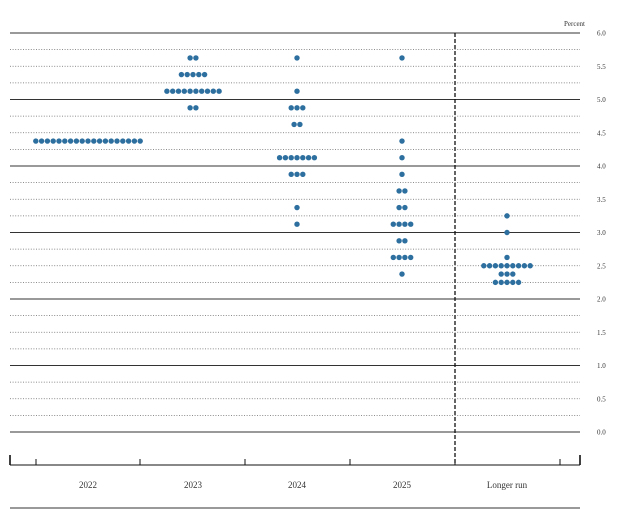  Describe the element at coordinates (601, 167) in the screenshot. I see `y-tick-label: 4.0` at that location.